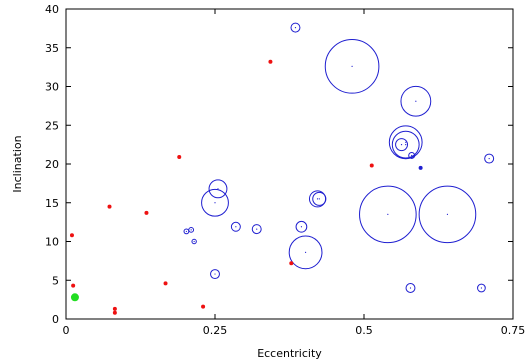 This screenshot has height=364, width=531. Describe the element at coordinates (52, 125) in the screenshot. I see `y-tick-label: 25` at that location.